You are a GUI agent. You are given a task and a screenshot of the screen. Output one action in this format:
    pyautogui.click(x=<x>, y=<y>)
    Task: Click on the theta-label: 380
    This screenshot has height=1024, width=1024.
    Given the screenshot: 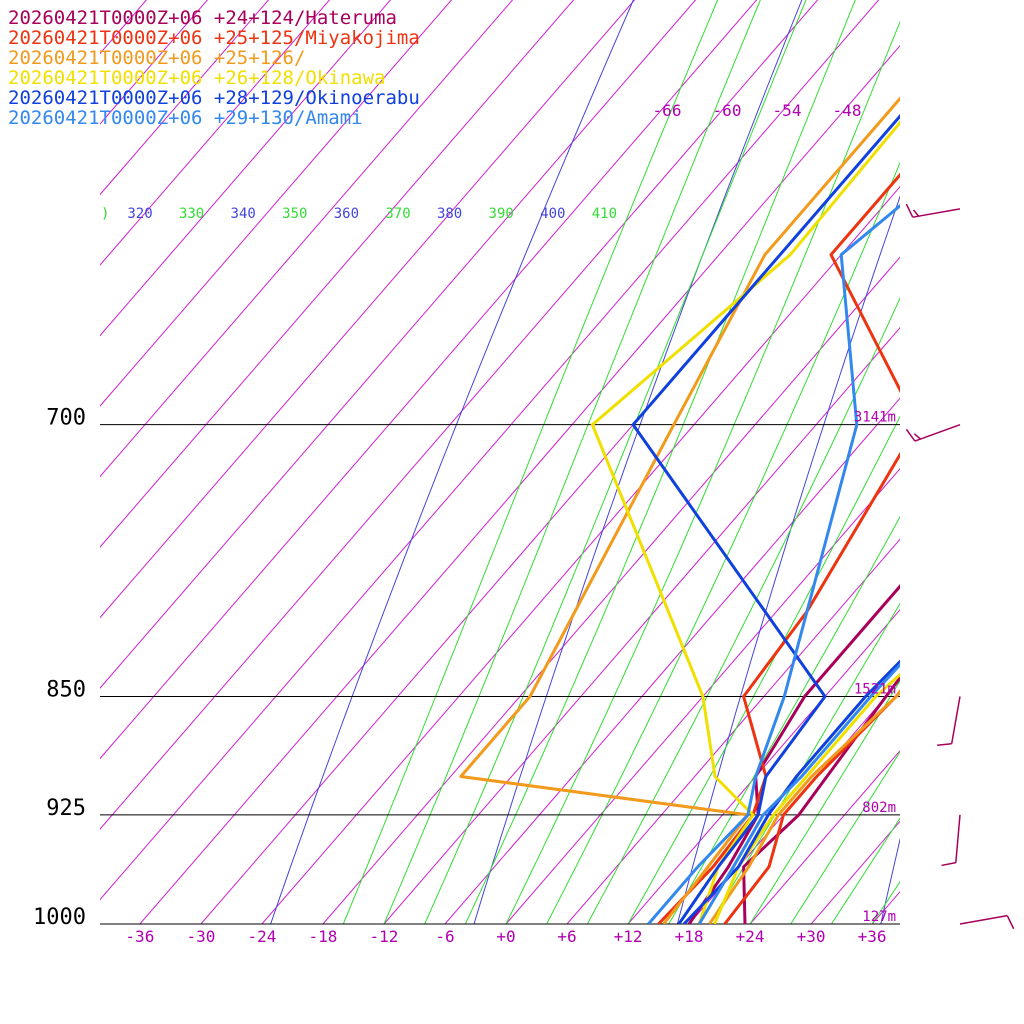 What is the action you would take?
    pyautogui.click(x=449, y=214)
    